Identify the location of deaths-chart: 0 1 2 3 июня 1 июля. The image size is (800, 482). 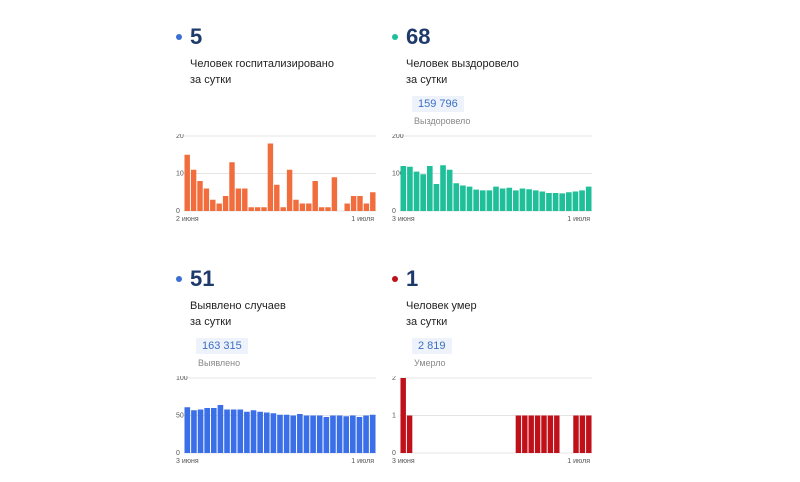
(492, 420).